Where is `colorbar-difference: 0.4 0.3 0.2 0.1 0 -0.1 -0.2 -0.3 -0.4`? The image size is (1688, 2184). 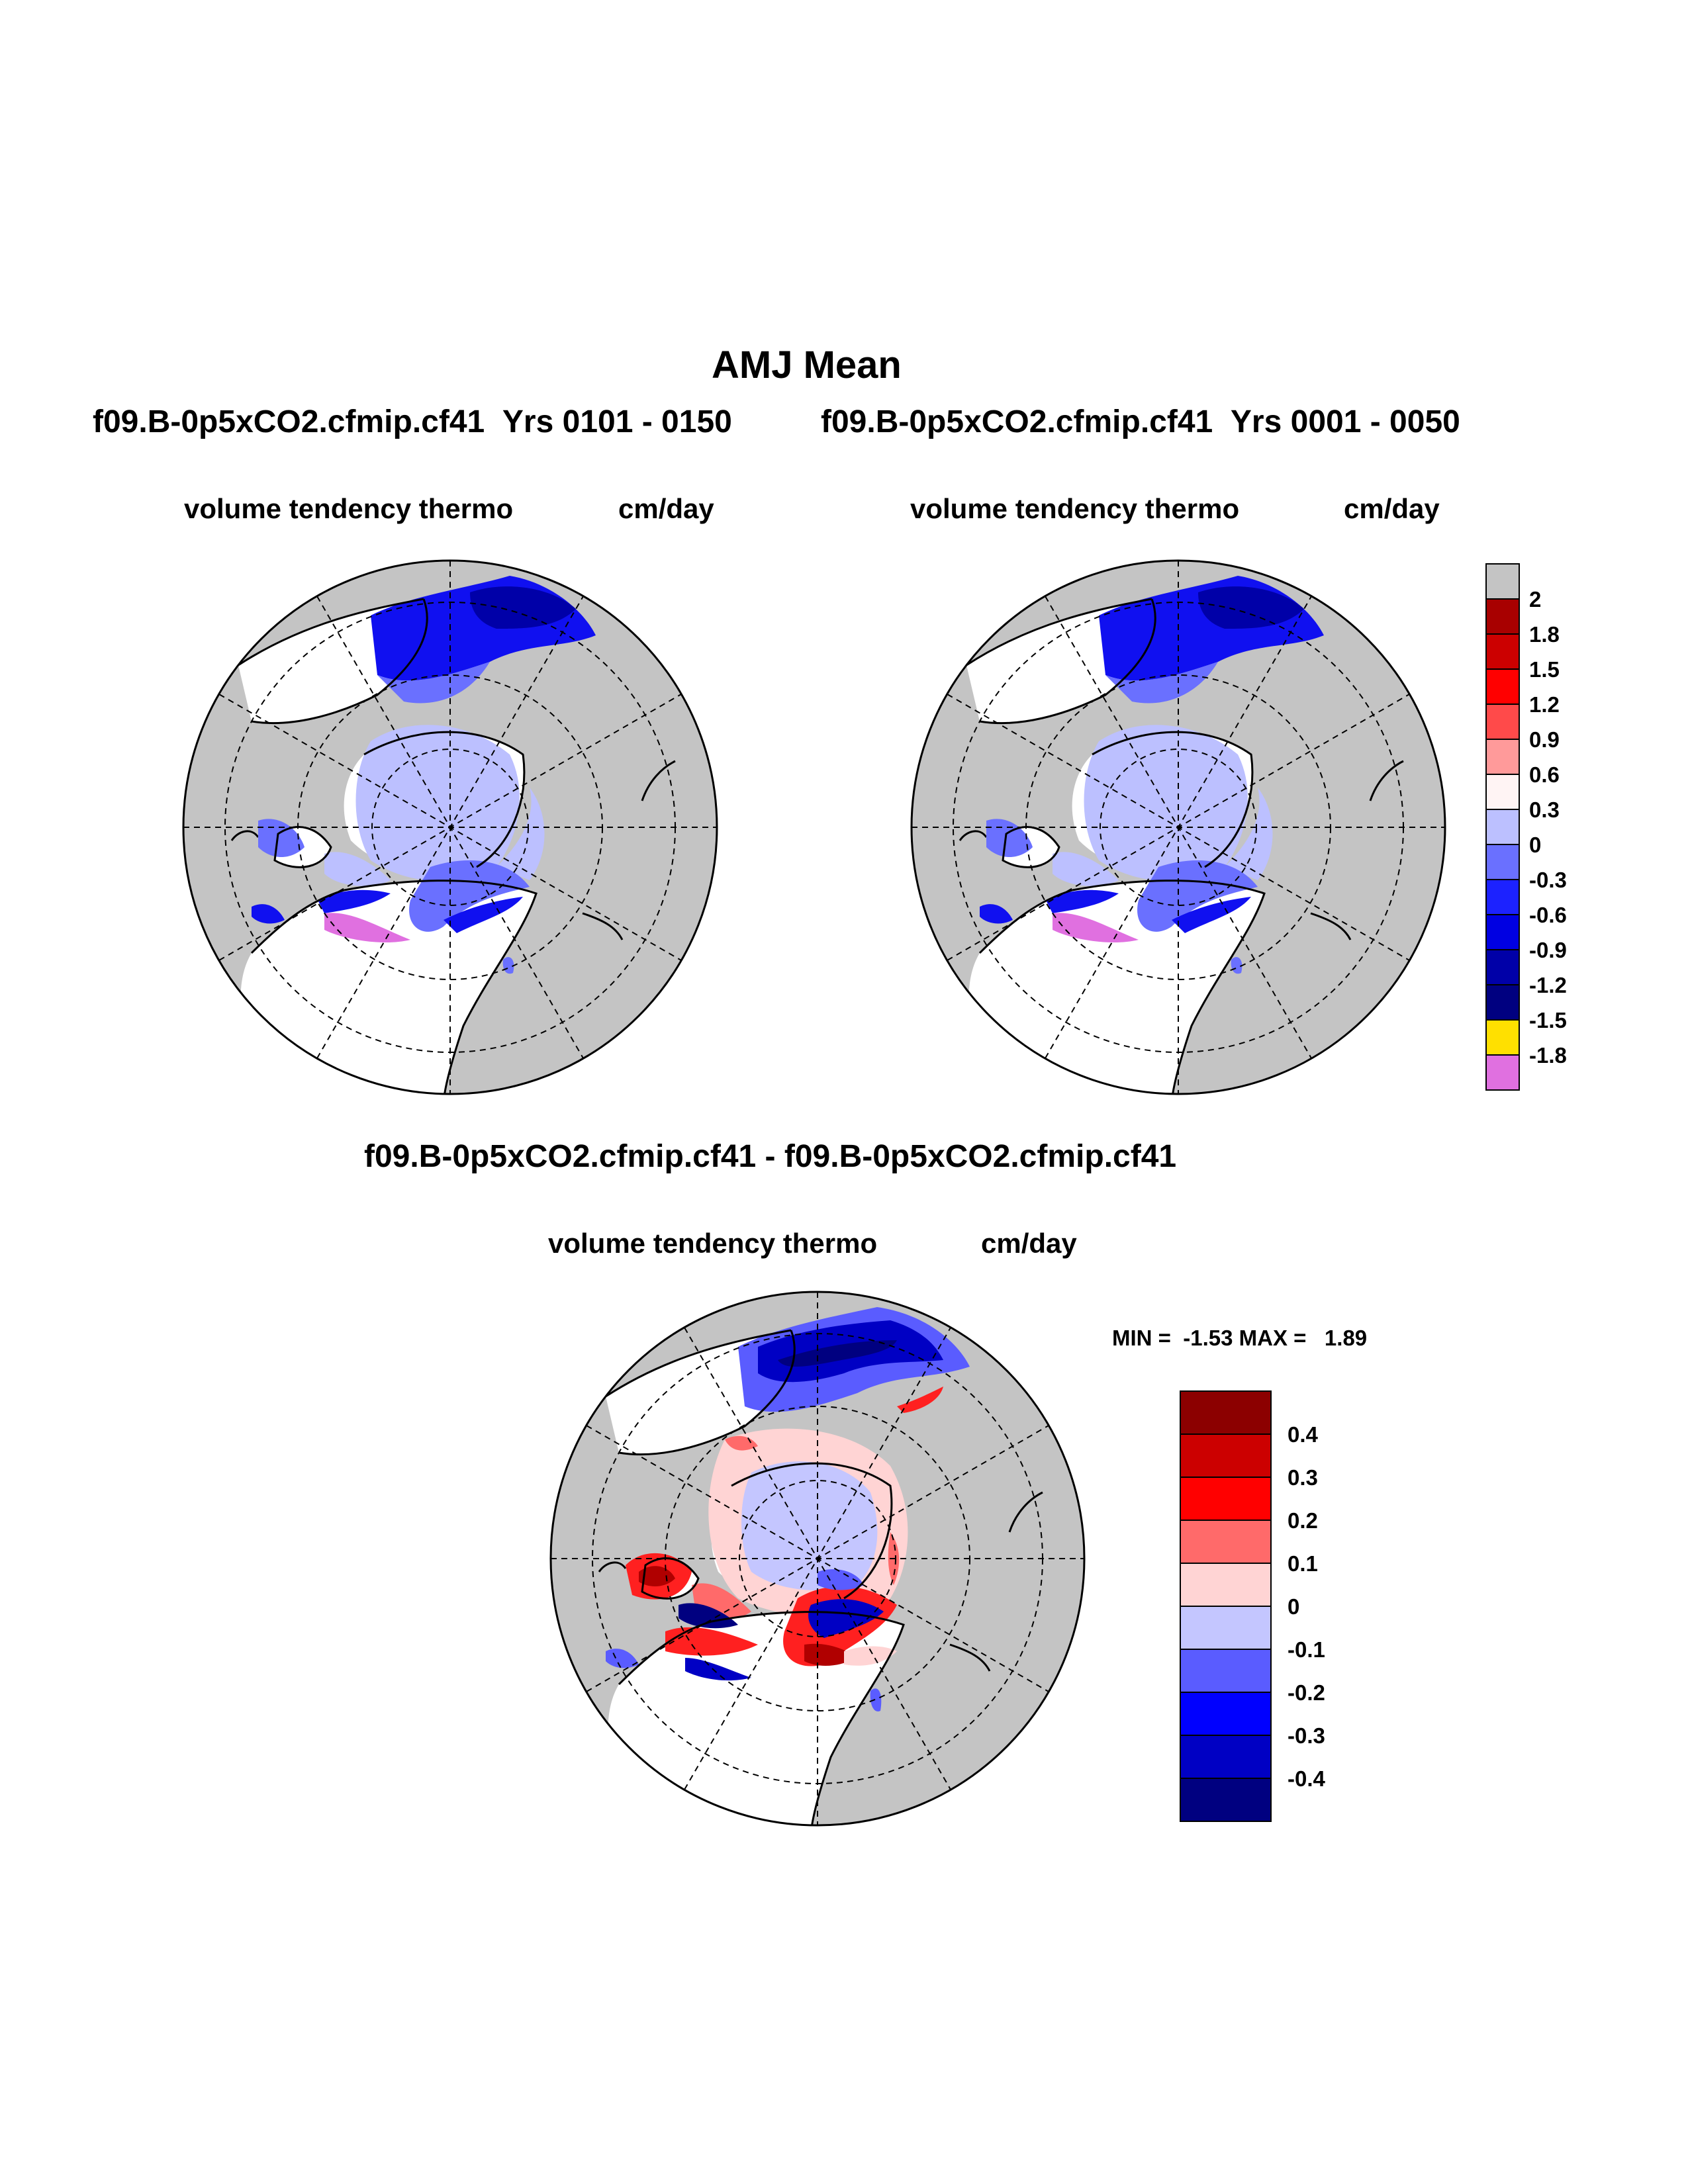
colorbar-difference: 0.4 0.3 0.2 0.1 0 -0.1 -0.2 -0.3 -0.4 is located at coordinates (1253, 1606).